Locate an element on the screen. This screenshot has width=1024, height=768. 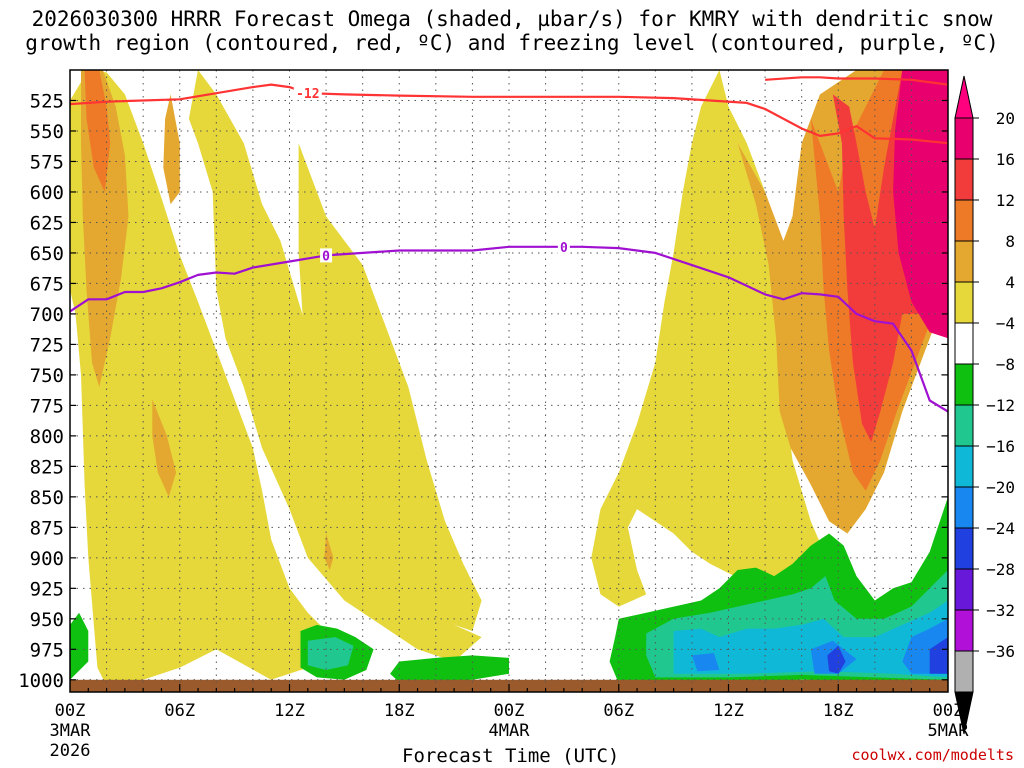
colorbar-label--12: −12 is located at coordinates (1000, 405).